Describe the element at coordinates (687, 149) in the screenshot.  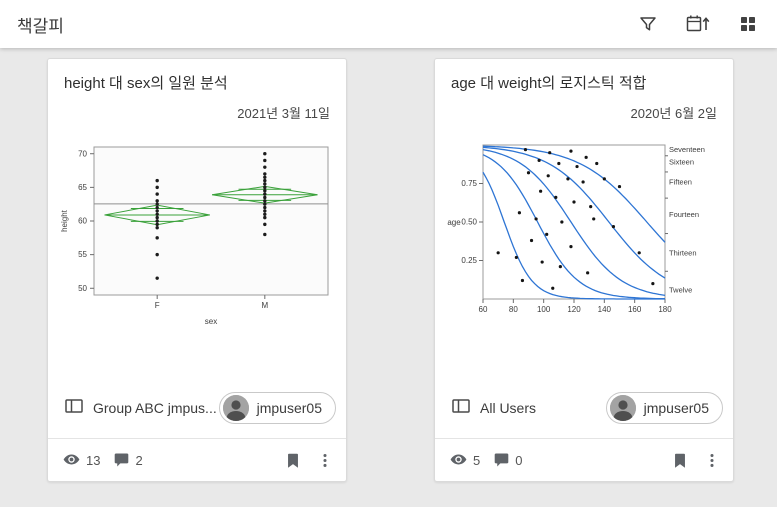
I see `svg-text: Seventeen` at that location.